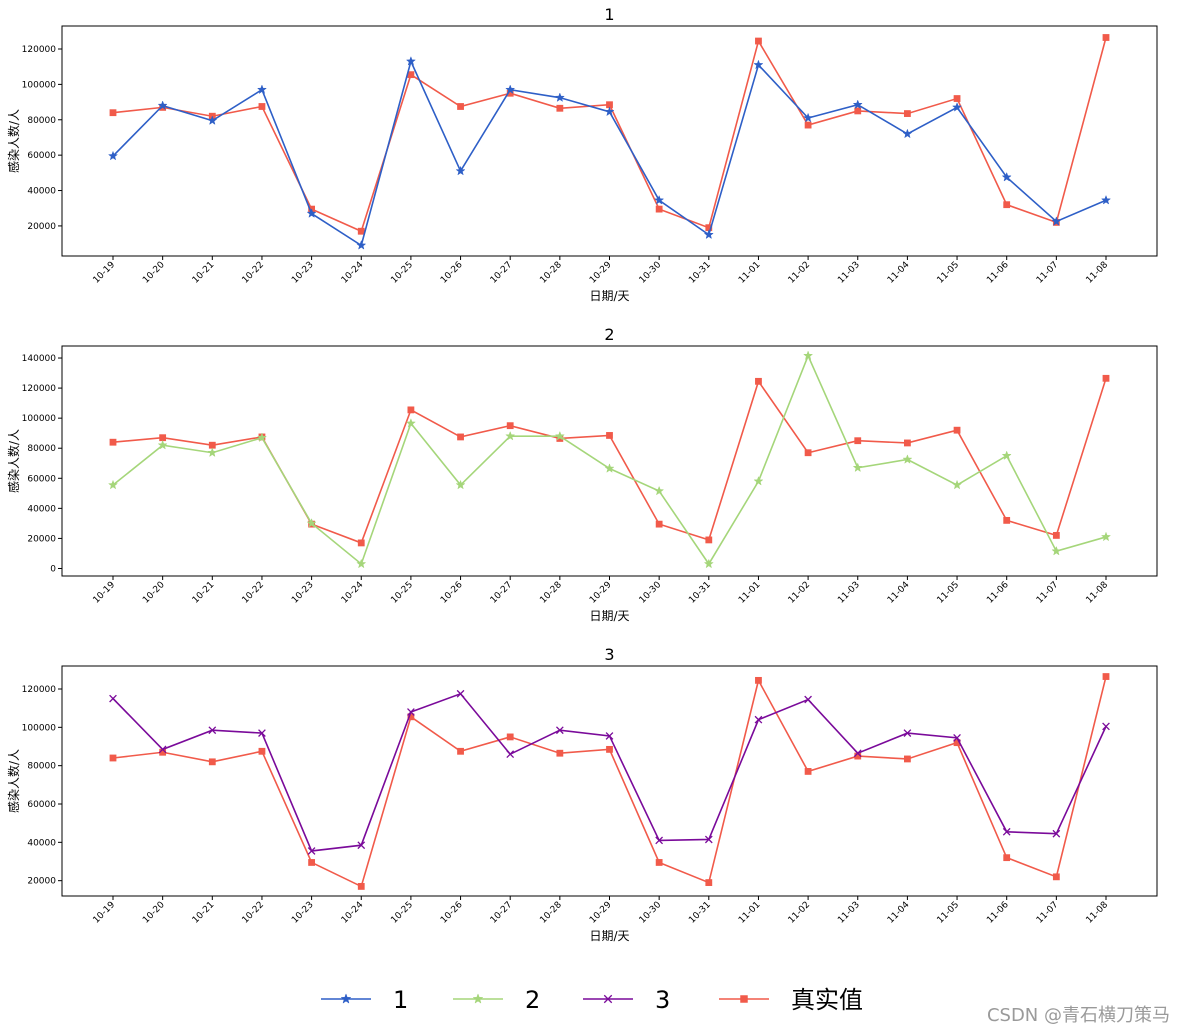  I want to click on x-tick-label: 11-07, so click(1048, 593).